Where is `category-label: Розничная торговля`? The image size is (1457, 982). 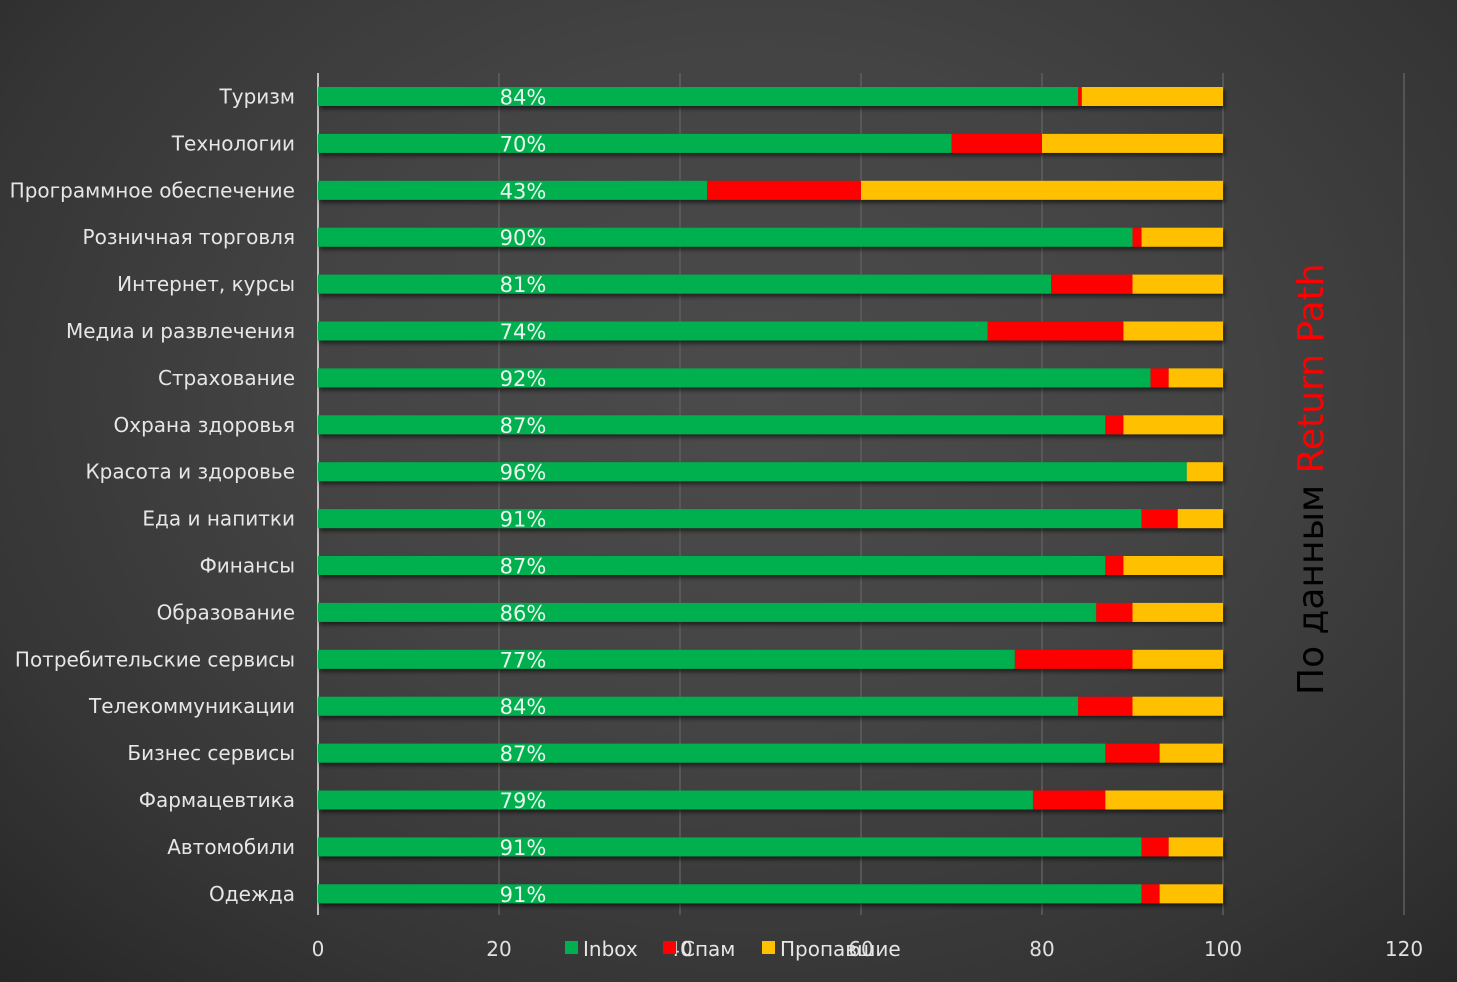
category-label: Розничная торговля is located at coordinates (189, 237).